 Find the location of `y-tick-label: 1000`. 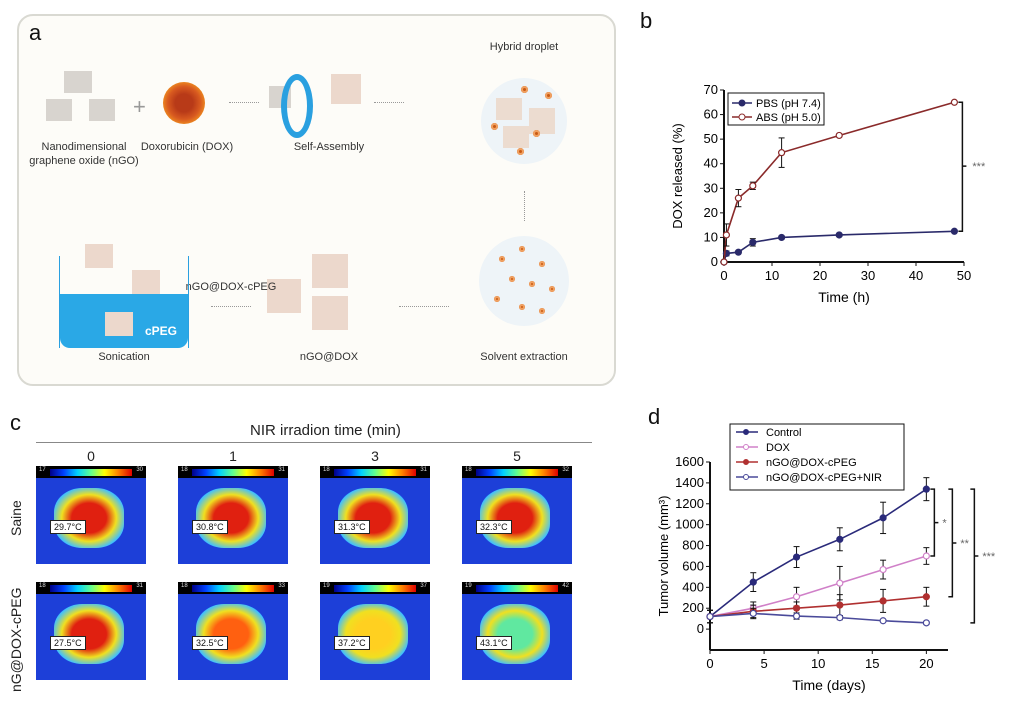

y-tick-label: 1000 is located at coordinates (689, 524).